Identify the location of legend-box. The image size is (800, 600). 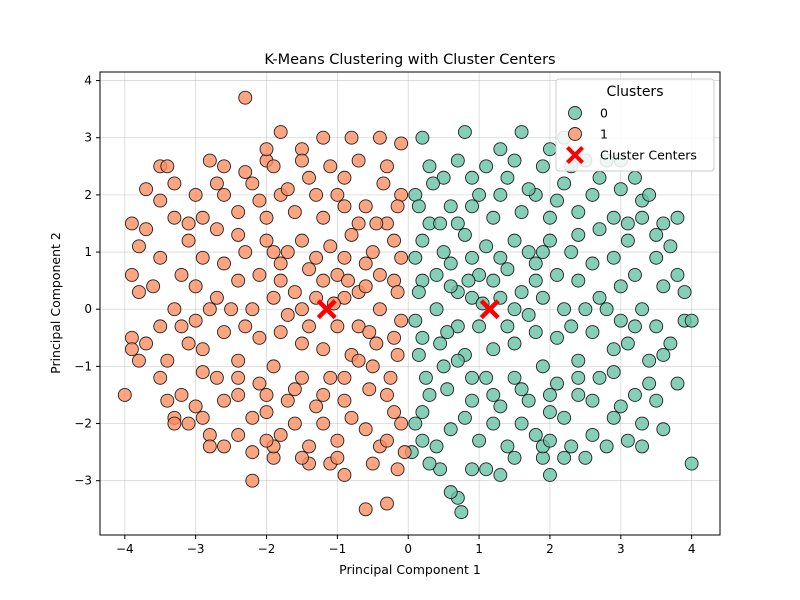
(635, 125).